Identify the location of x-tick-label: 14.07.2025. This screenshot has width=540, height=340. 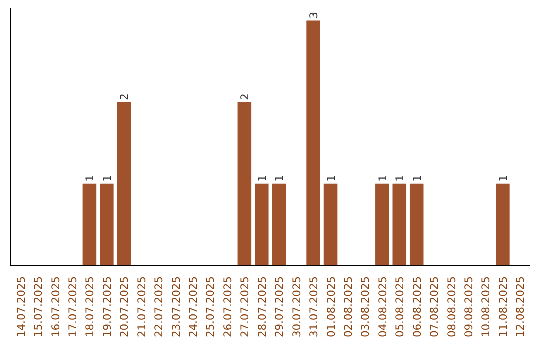
(21, 307).